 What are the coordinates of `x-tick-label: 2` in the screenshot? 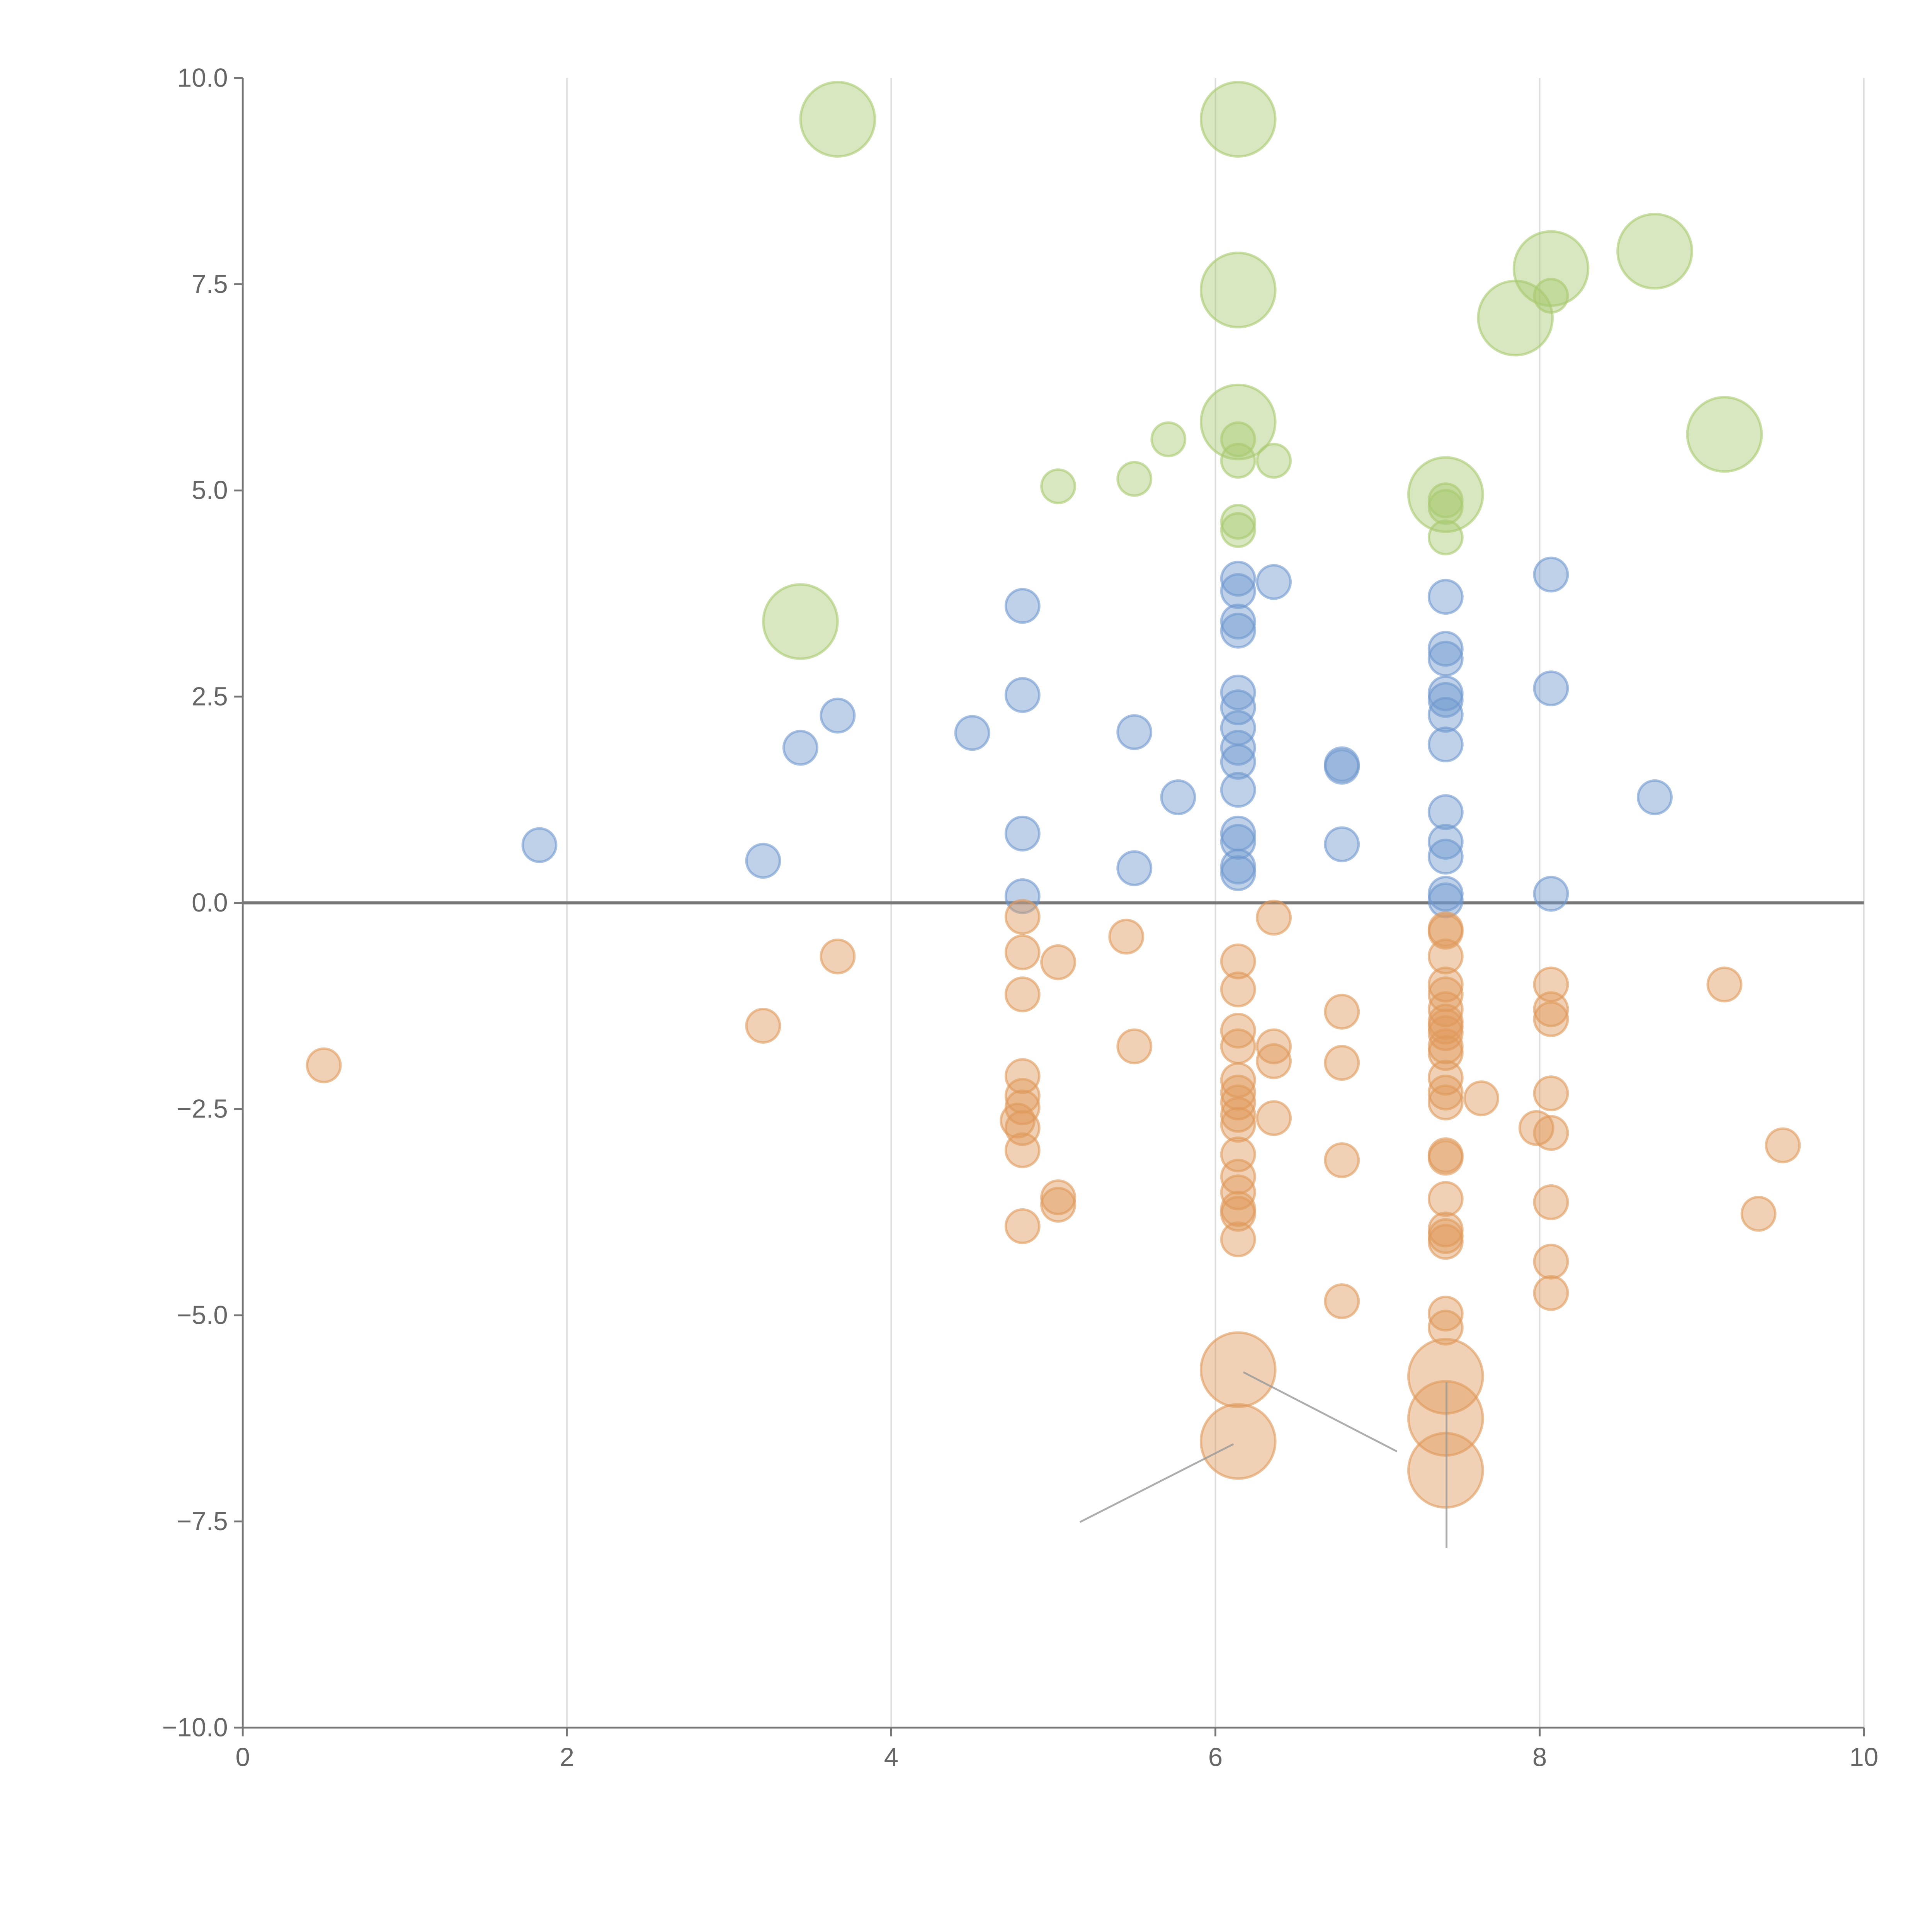 It's located at (567, 1757).